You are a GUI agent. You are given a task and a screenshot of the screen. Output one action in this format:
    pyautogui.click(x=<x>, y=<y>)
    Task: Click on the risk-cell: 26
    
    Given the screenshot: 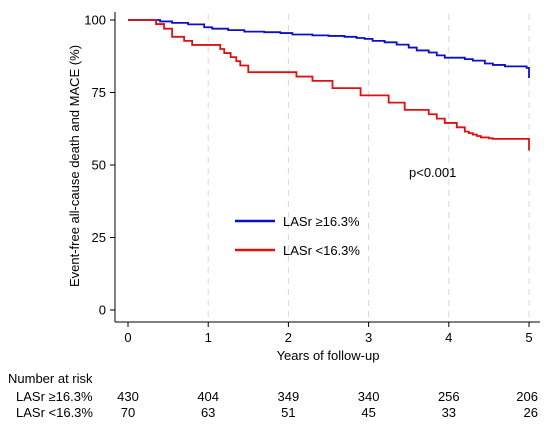 What is the action you would take?
    pyautogui.click(x=530, y=412)
    